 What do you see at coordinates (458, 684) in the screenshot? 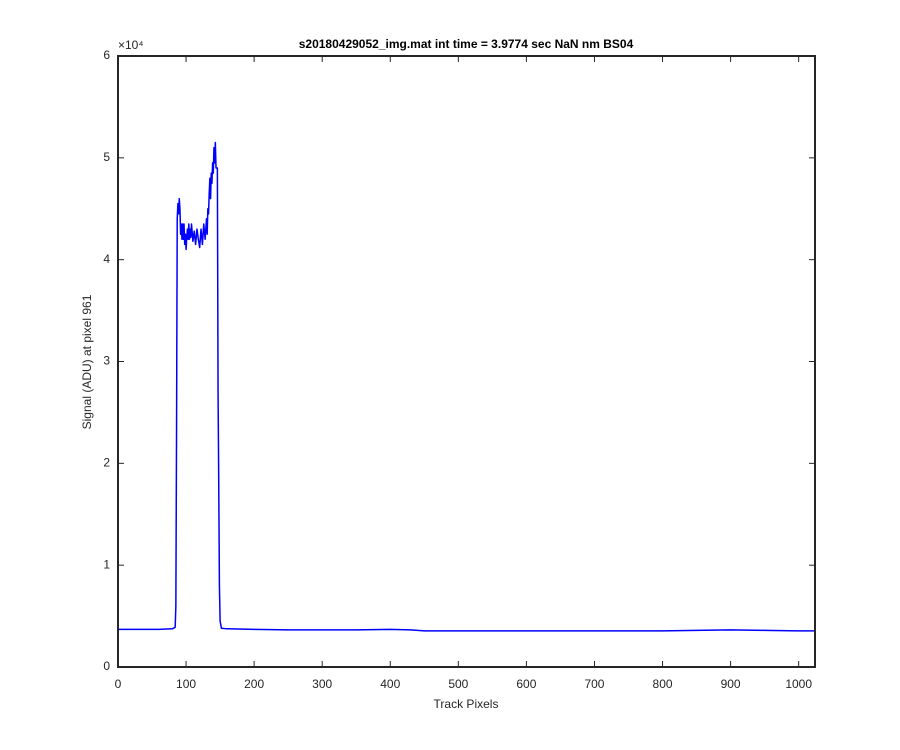
I see `x-tick-label: 500` at bounding box center [458, 684].